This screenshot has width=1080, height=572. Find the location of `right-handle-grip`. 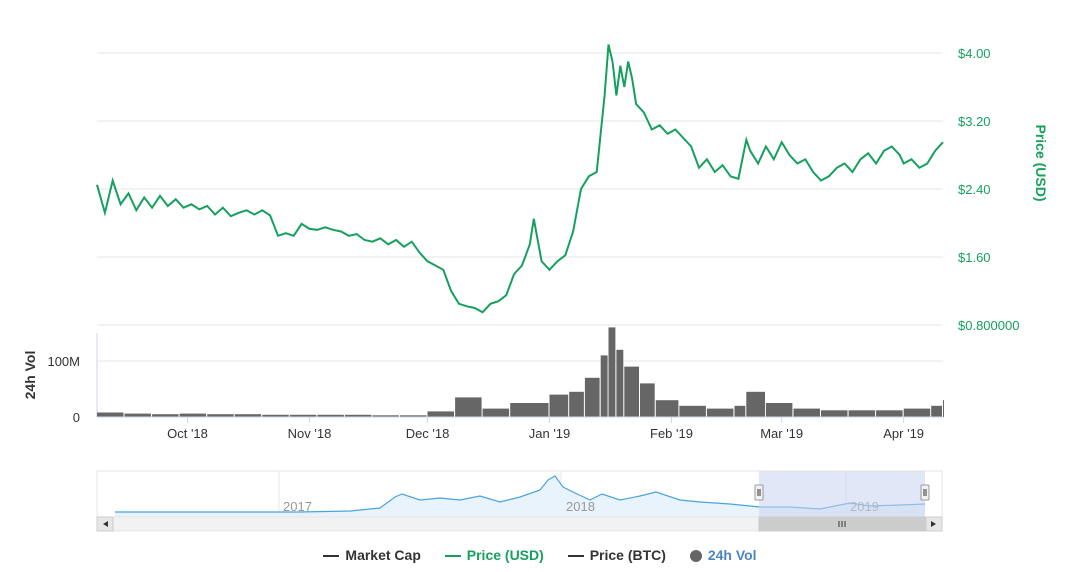

right-handle-grip is located at coordinates (925, 492).